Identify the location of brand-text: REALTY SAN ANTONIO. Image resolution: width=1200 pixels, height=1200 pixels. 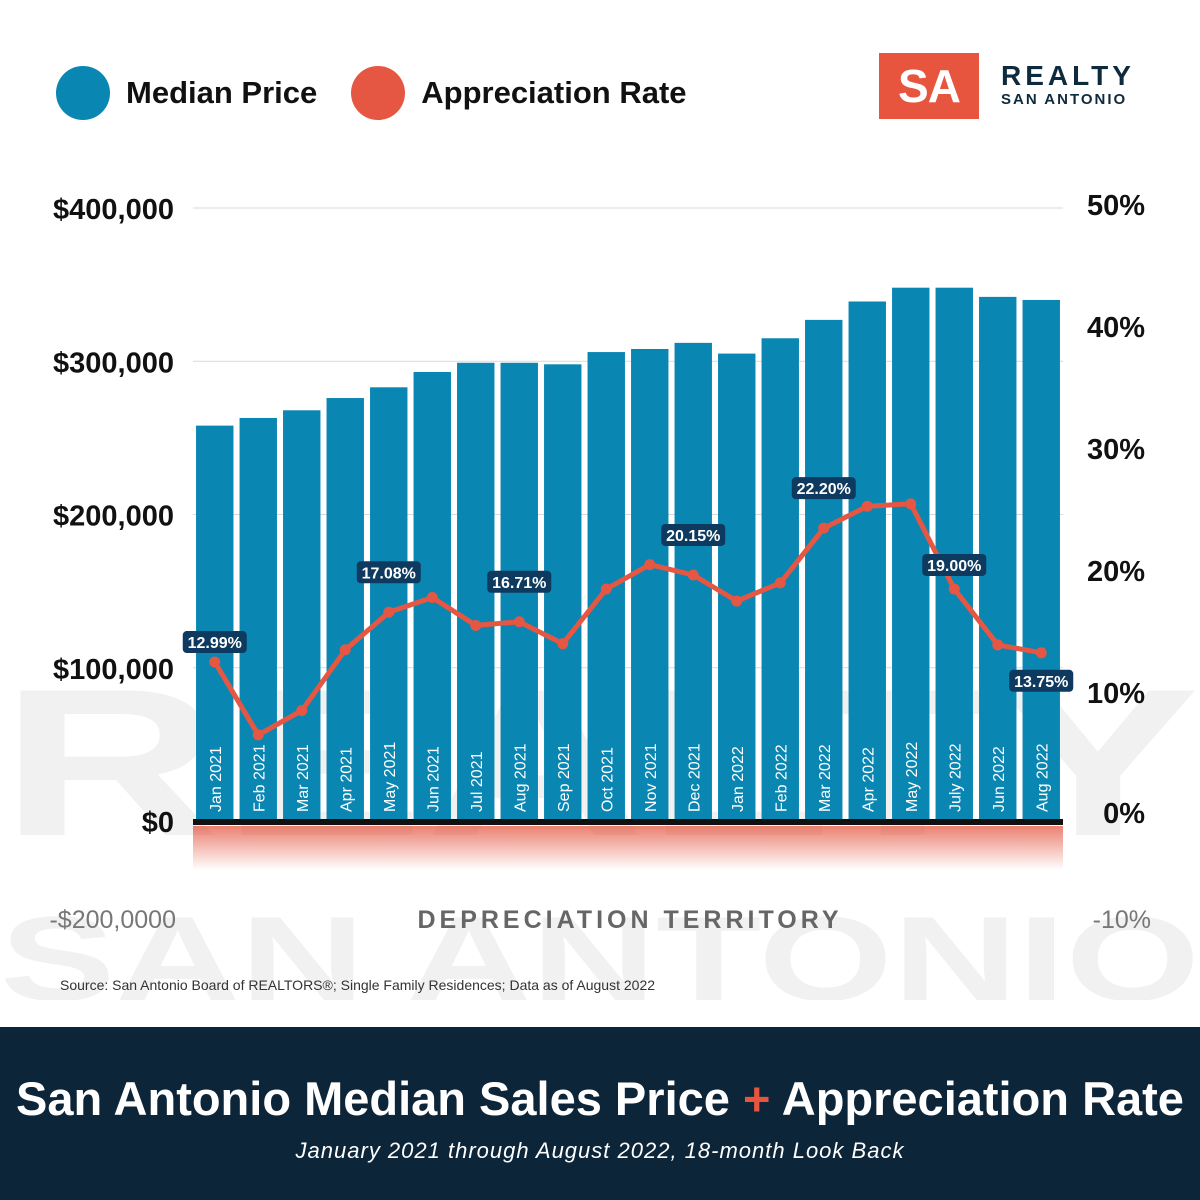
(1068, 86).